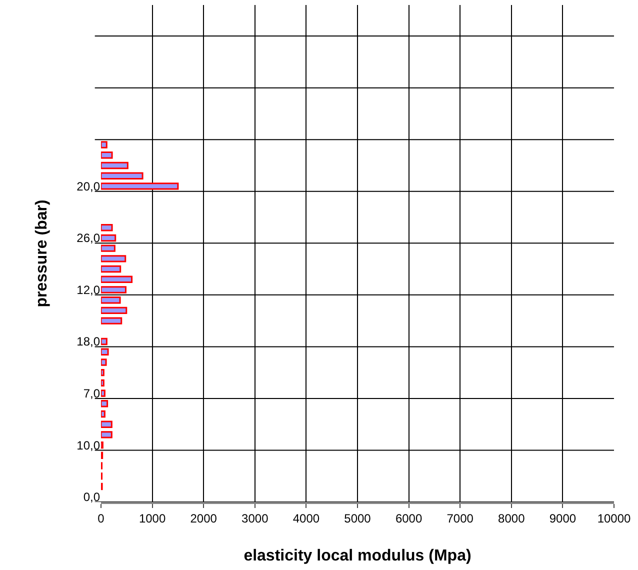  What do you see at coordinates (42, 254) in the screenshot?
I see `y-axis-title: pressure (bar)` at bounding box center [42, 254].